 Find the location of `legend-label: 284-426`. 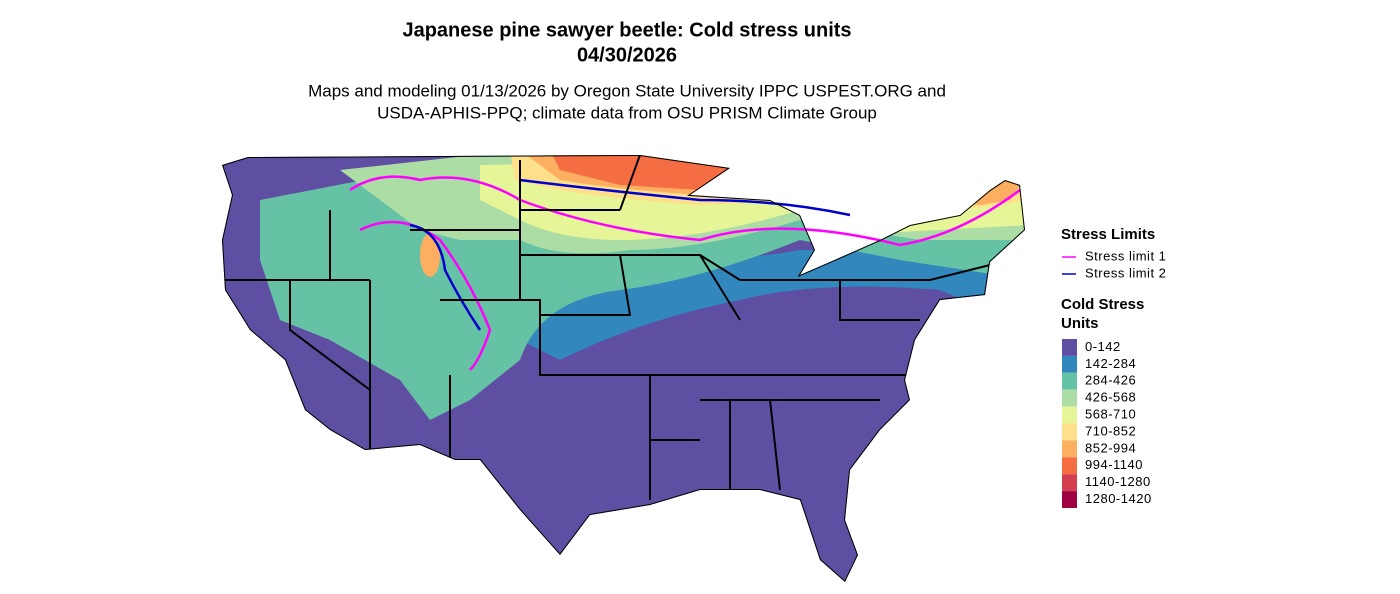

legend-label: 284-426 is located at coordinates (1110, 380).